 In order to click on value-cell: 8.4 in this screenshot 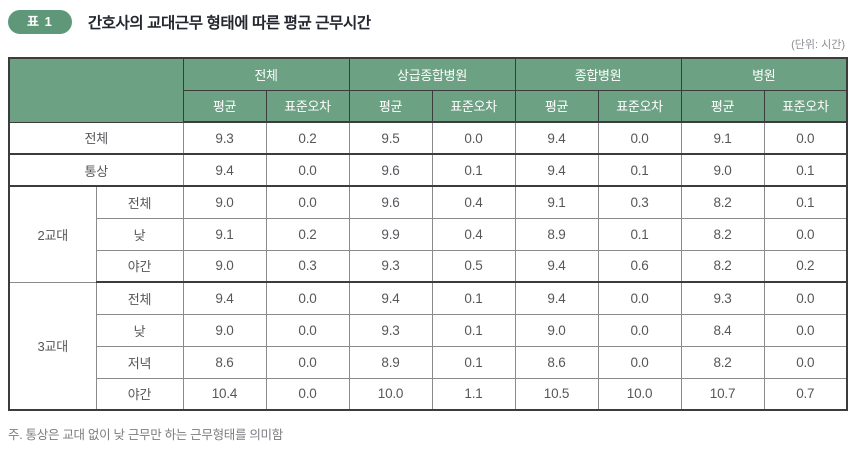, I will do `click(722, 330)`.